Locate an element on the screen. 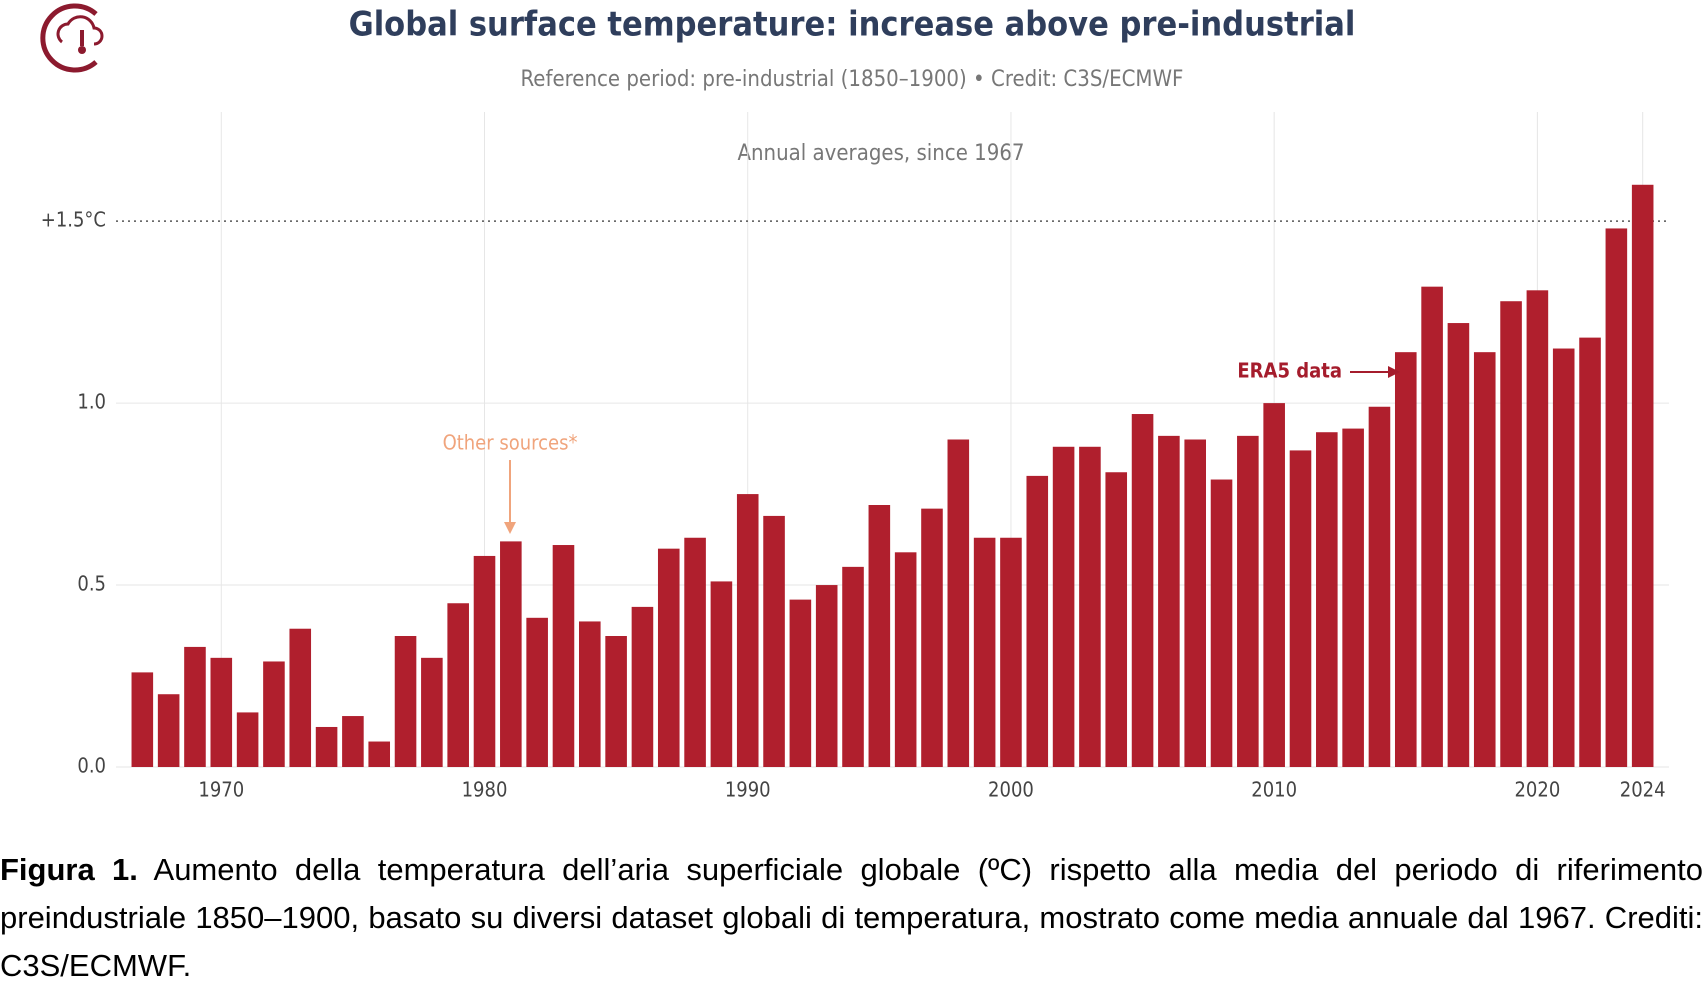  x-tick-label: 2024 is located at coordinates (1643, 790).